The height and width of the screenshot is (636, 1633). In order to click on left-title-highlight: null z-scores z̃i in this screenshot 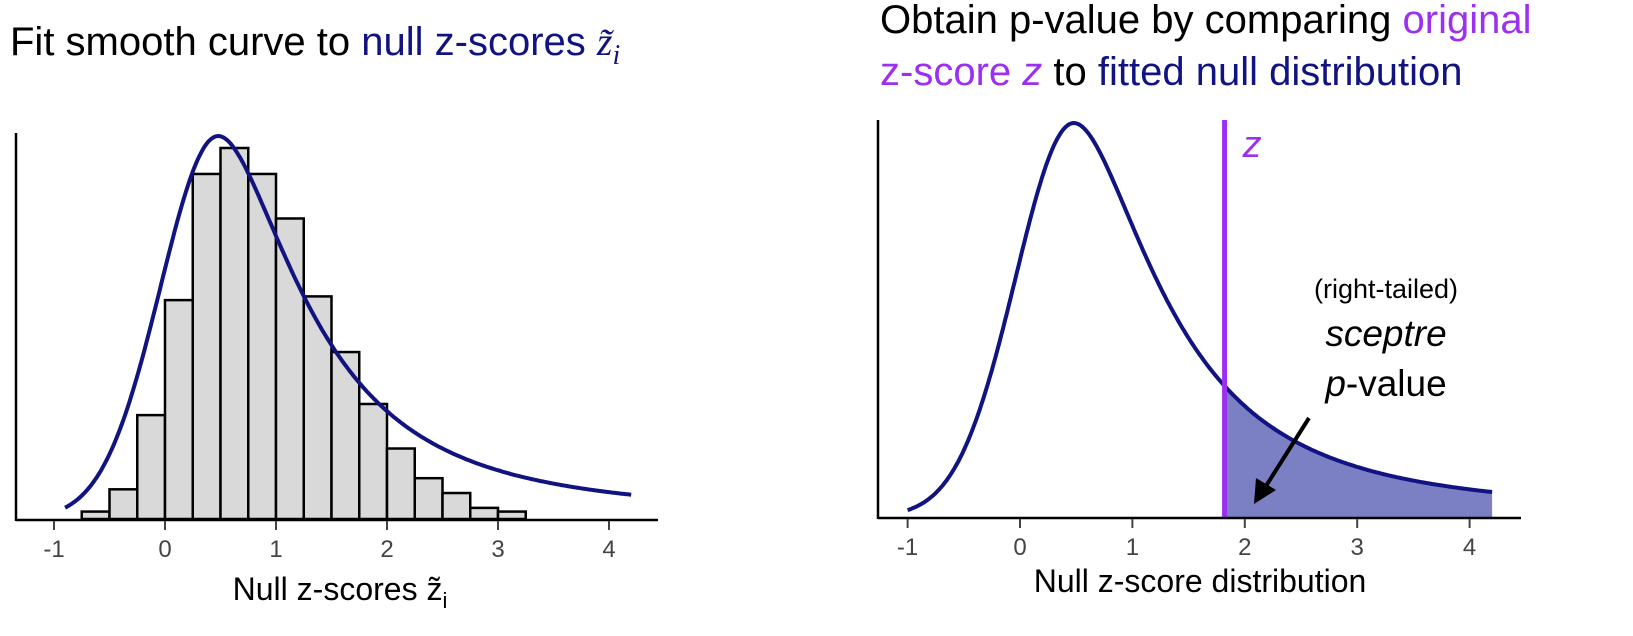, I will do `click(490, 45)`.